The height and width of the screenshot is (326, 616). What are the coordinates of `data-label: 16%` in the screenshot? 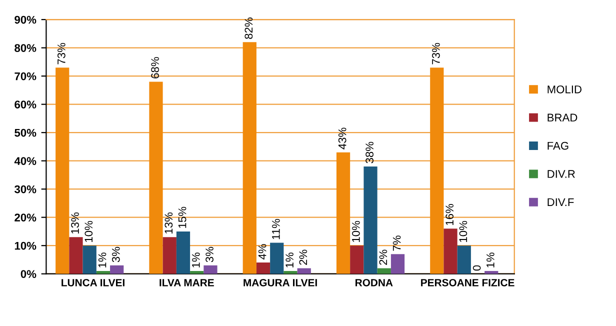 It's located at (450, 215).